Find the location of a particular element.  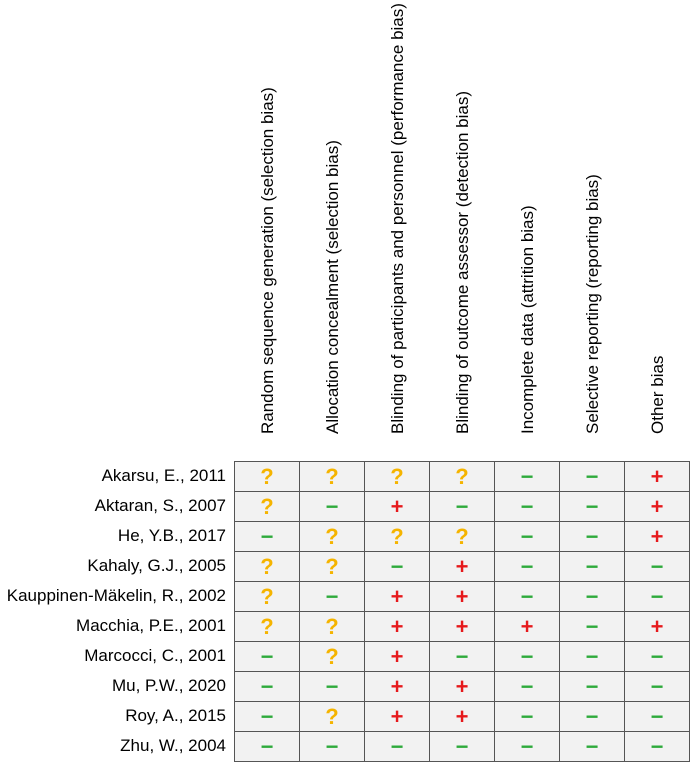

study-label: Kahaly, G.J., 2005 is located at coordinates (156, 565).